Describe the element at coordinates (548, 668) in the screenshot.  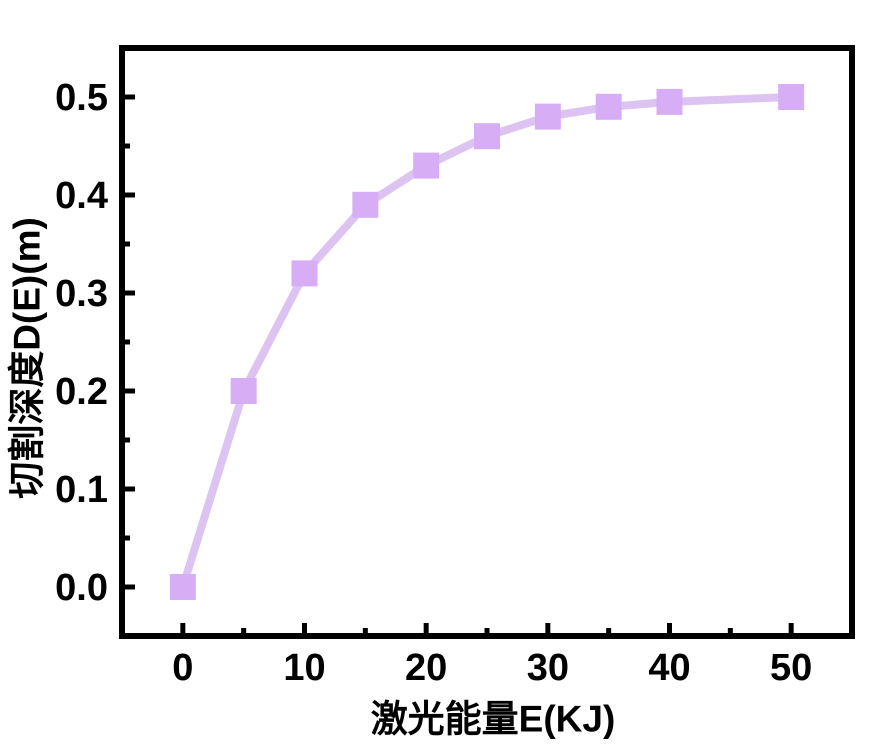
I see `x-tick-label: 30` at that location.